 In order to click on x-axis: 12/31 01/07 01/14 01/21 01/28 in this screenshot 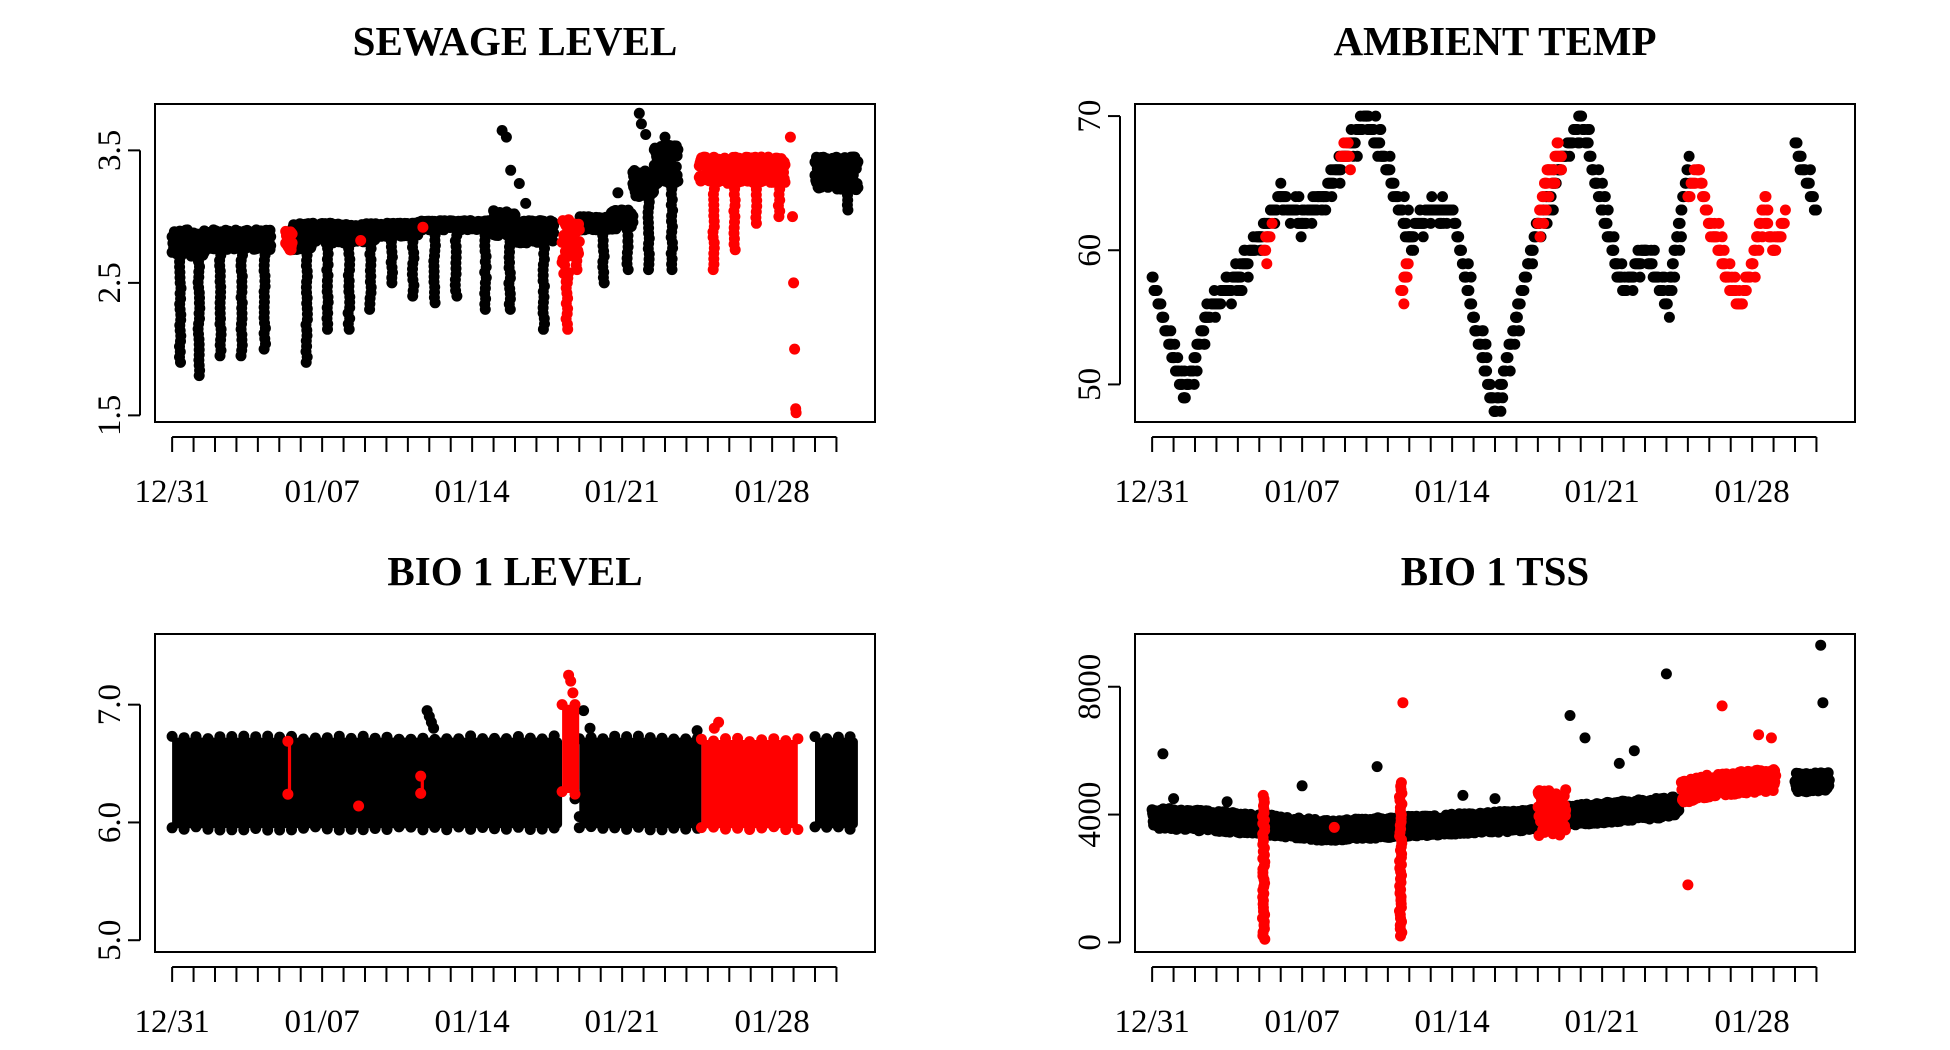, I will do `click(1466, 473)`.